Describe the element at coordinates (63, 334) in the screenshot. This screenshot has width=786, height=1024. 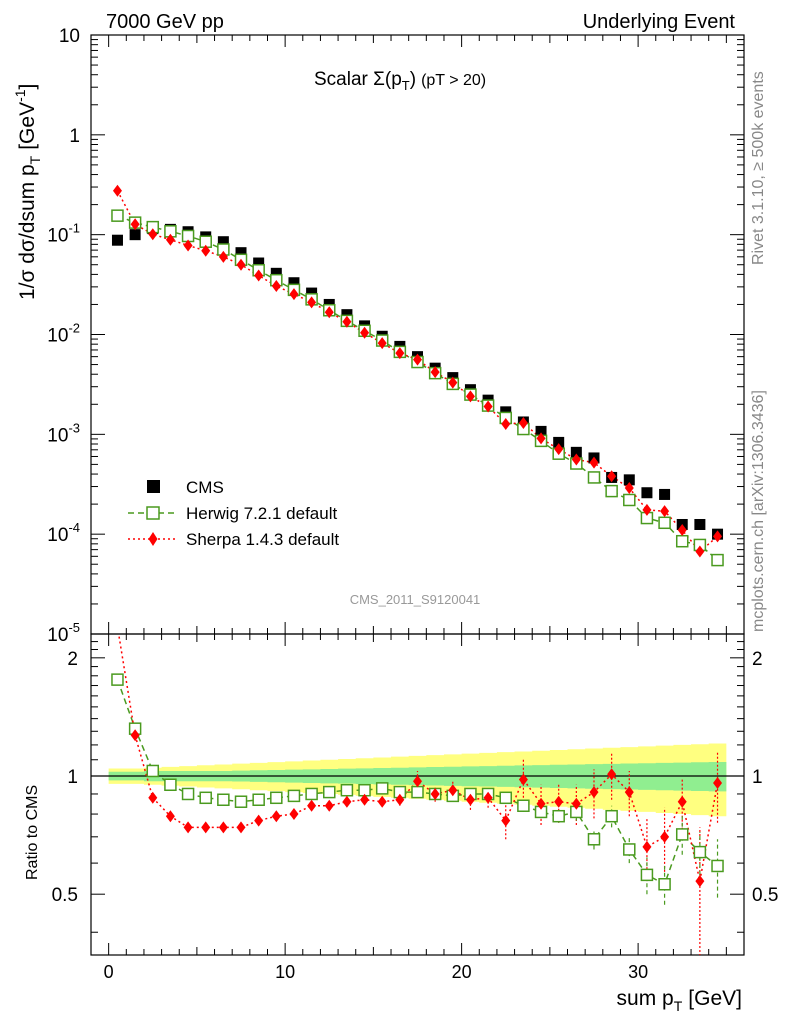
I see `y-tick-label-main: 10⁻²` at that location.